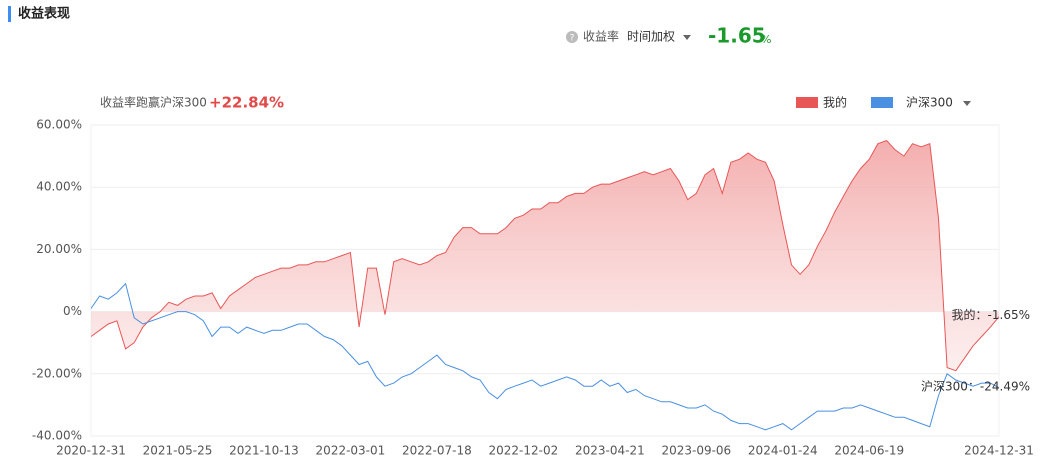 This screenshot has width=1046, height=472. Describe the element at coordinates (59, 249) in the screenshot. I see `y-tick-label: 20.00%` at that location.